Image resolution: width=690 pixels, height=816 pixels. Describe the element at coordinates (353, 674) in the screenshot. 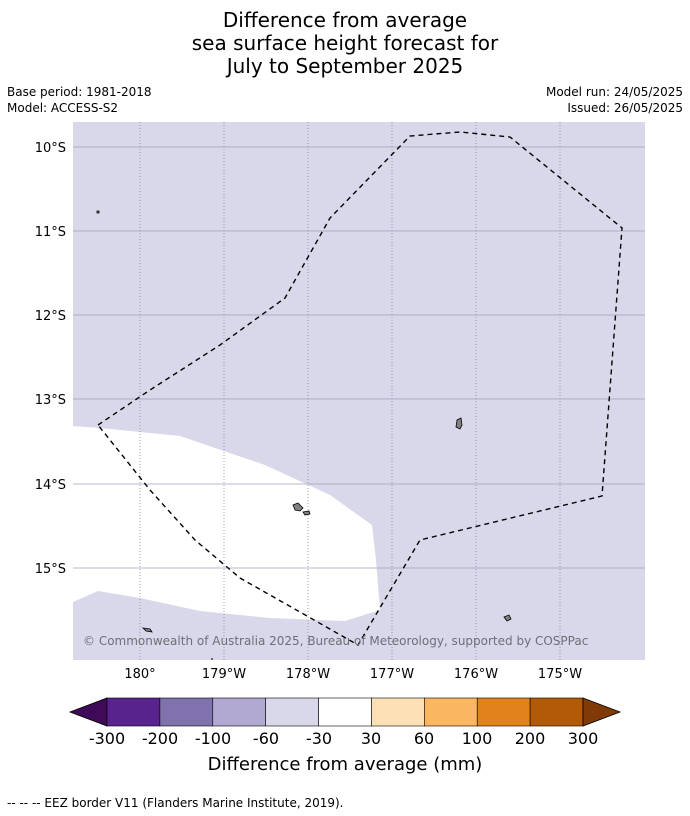

I see `longitude-labels: 180° 179°W 178°W 177°W 176°W 175°W` at that location.